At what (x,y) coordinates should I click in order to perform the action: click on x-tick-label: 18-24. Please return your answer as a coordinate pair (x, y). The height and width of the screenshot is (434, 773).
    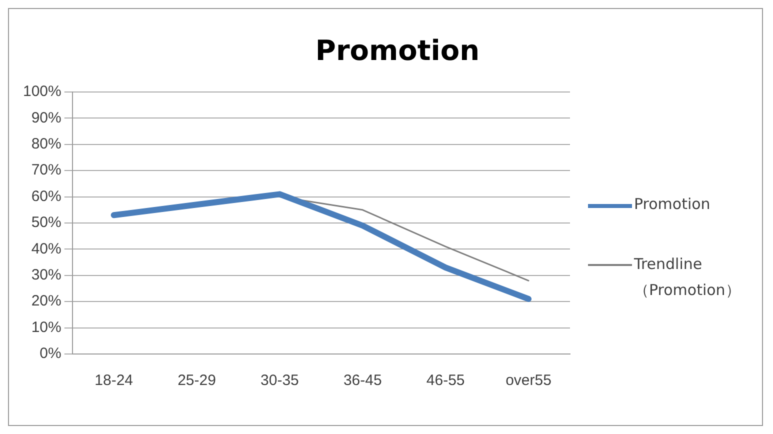
    Looking at the image, I should click on (114, 381).